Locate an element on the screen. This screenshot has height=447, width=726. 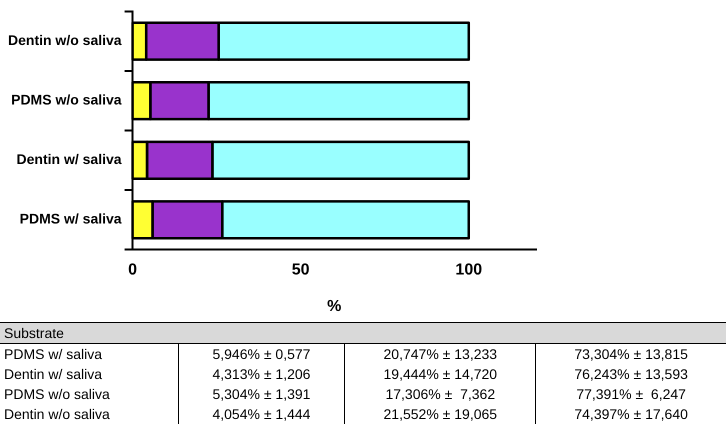
x-tick-label: 0 is located at coordinates (133, 270).